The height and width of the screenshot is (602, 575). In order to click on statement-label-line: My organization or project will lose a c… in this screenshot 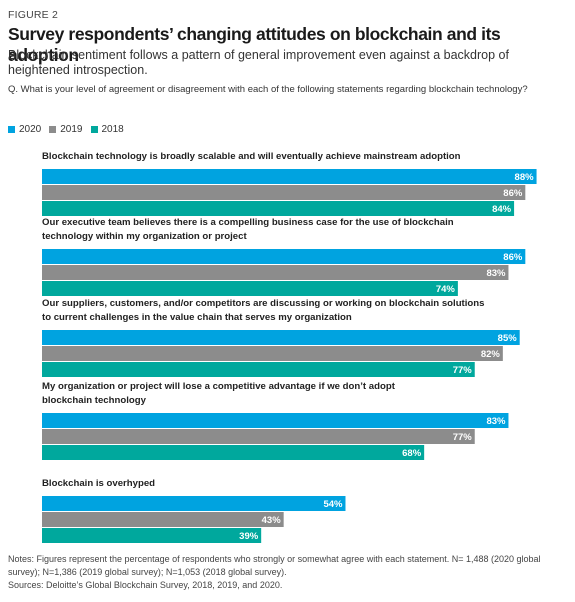, I will do `click(219, 386)`.